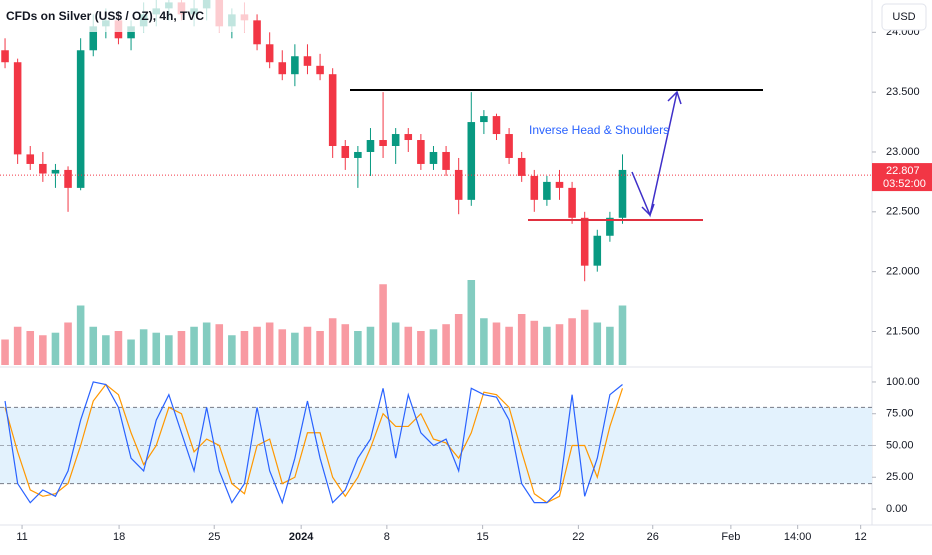  I want to click on last-price-label: 22.807, so click(903, 171).